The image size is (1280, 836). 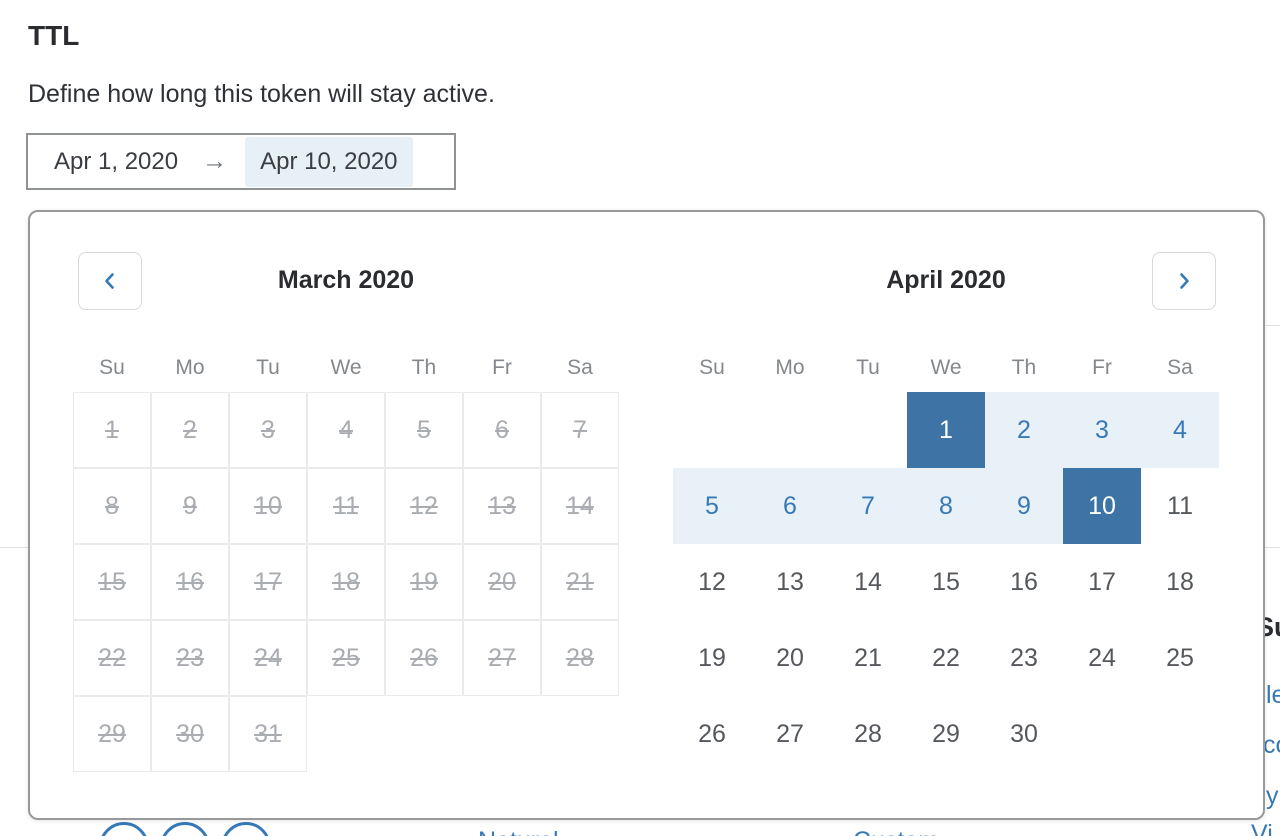 I want to click on day-cell-in-range: 3, so click(x=1102, y=430).